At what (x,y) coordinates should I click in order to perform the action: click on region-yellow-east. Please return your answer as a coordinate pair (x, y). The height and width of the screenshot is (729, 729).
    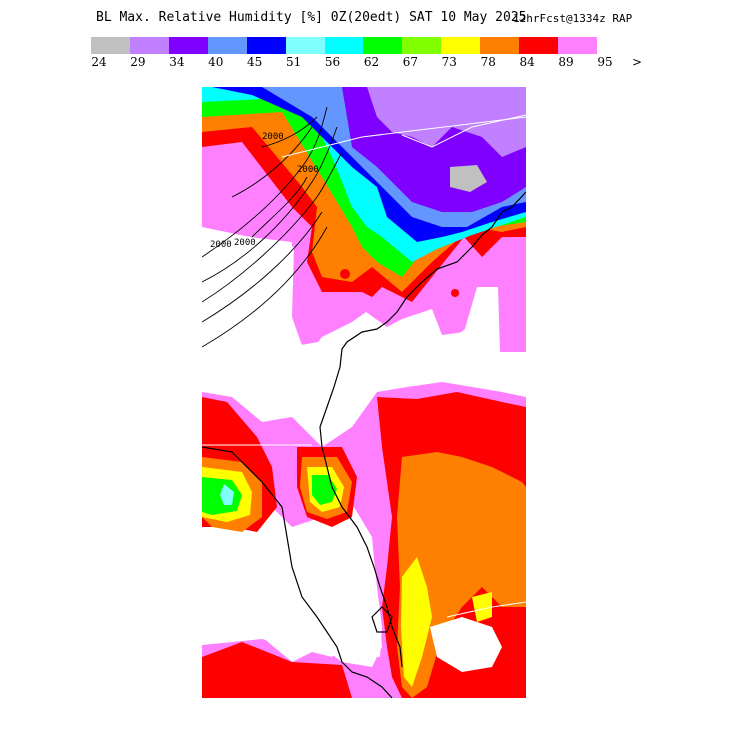
    Looking at the image, I should click on (416, 622).